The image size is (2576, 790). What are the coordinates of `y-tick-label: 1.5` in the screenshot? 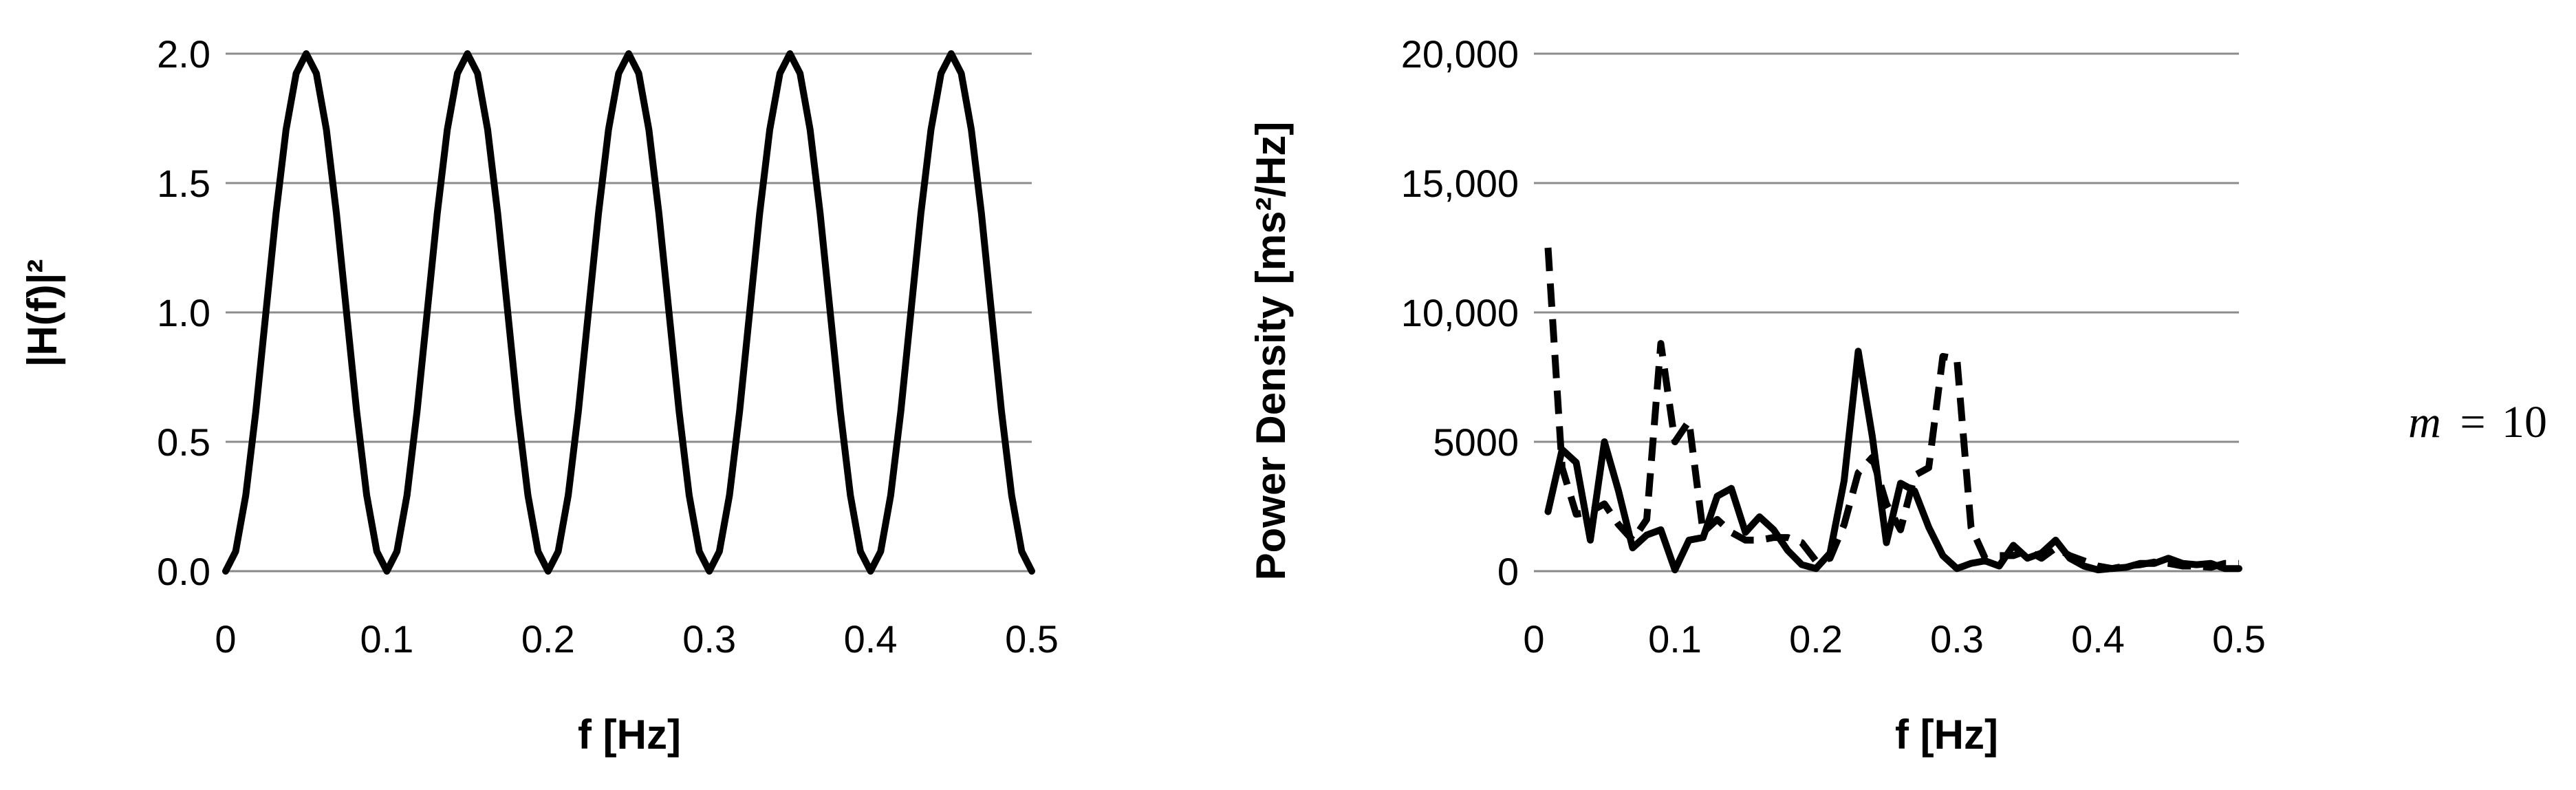 It's located at (183, 183).